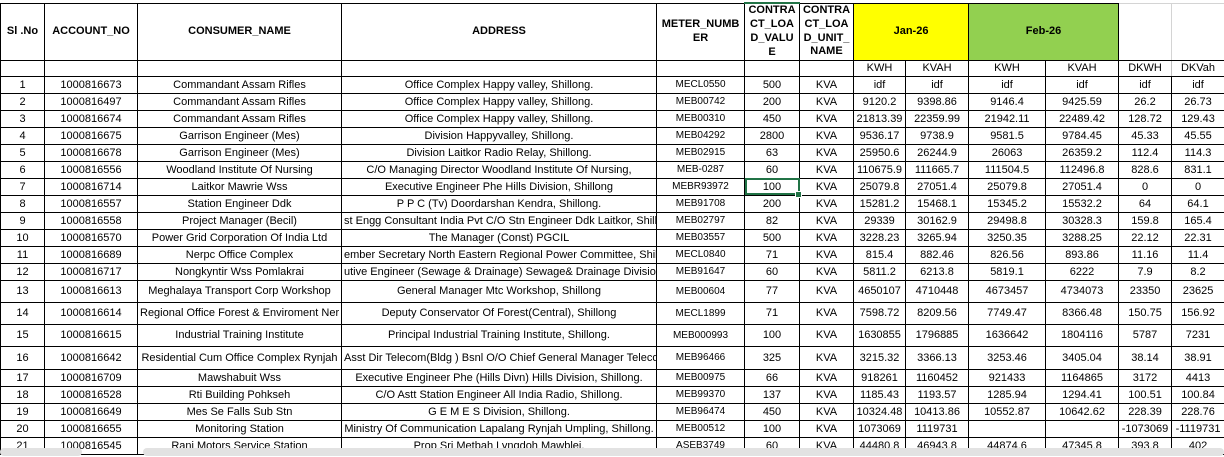 This screenshot has width=1224, height=457. Describe the element at coordinates (700, 169) in the screenshot. I see `cell-meter: MEB-0287` at that location.